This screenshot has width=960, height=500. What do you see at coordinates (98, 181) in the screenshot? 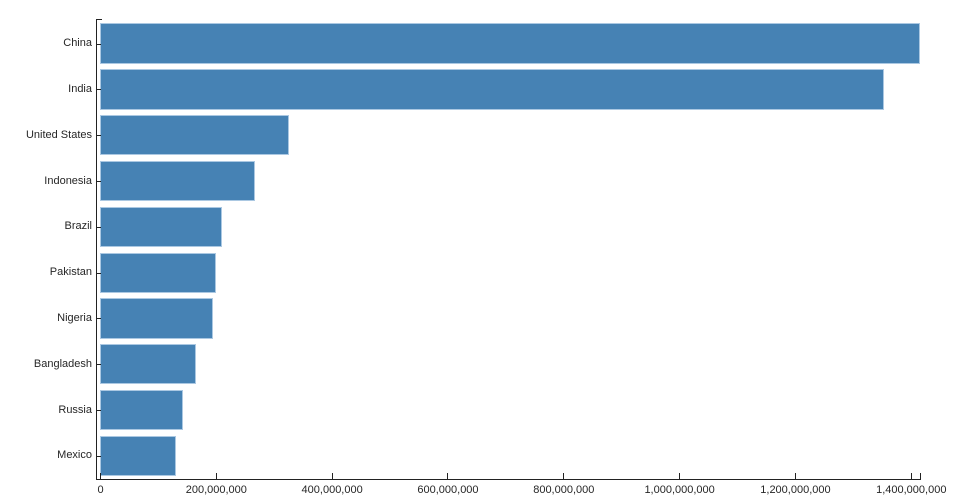
I see `y-tick-indonesia` at bounding box center [98, 181].